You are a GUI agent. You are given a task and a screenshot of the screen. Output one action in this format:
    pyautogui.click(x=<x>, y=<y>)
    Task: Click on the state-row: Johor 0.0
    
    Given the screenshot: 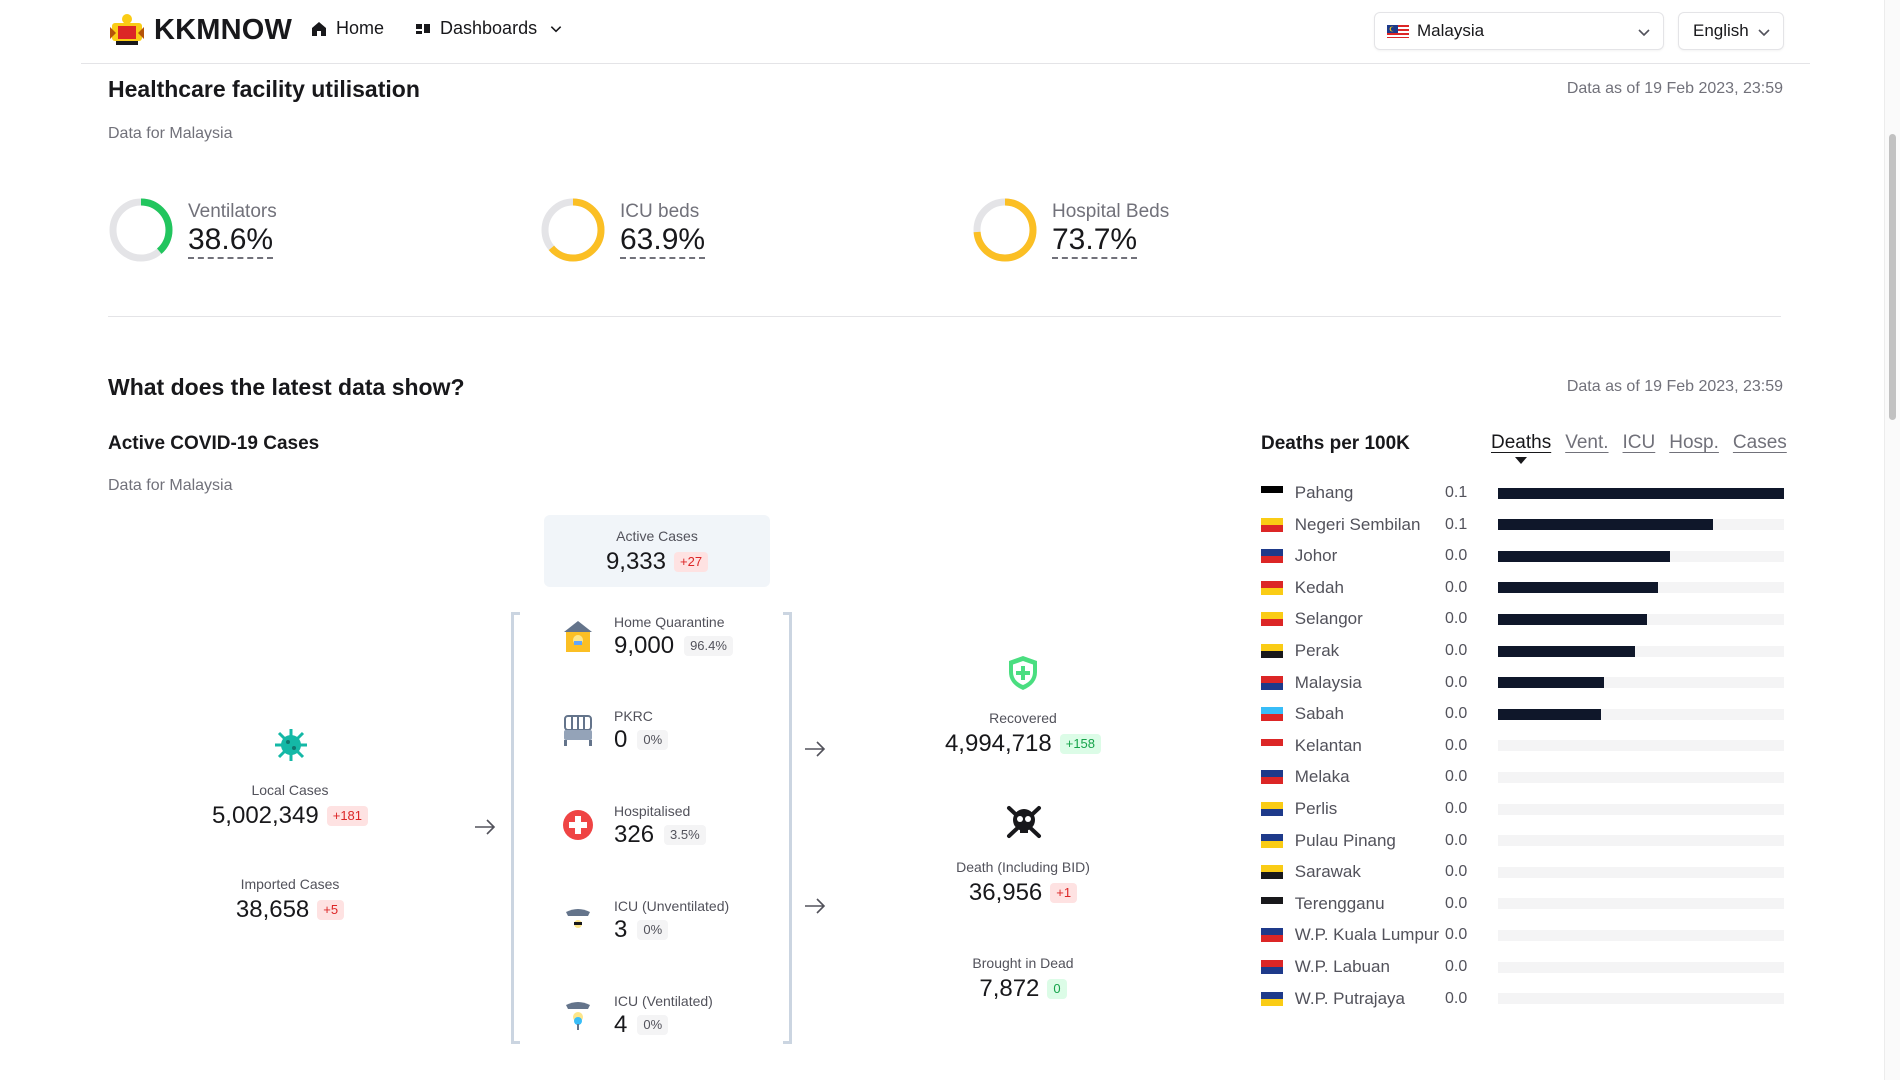 What is the action you would take?
    pyautogui.click(x=1522, y=556)
    